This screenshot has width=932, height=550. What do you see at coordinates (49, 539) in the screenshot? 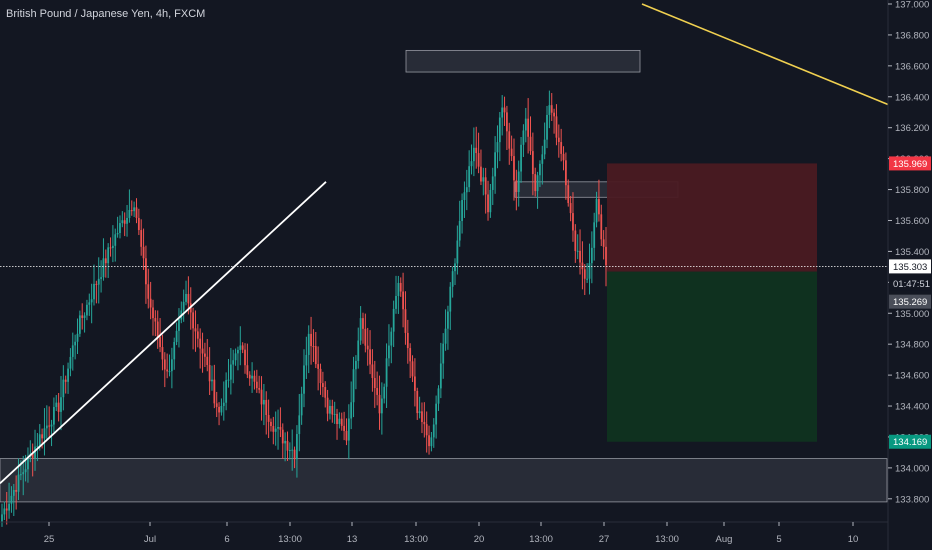
I see `time-tick-label: 25` at bounding box center [49, 539].